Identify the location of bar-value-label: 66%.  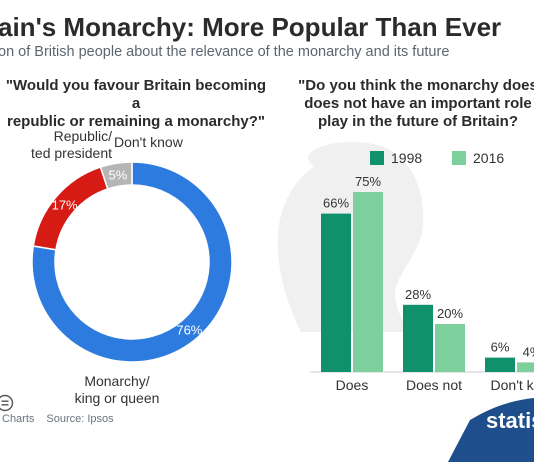
(336, 203).